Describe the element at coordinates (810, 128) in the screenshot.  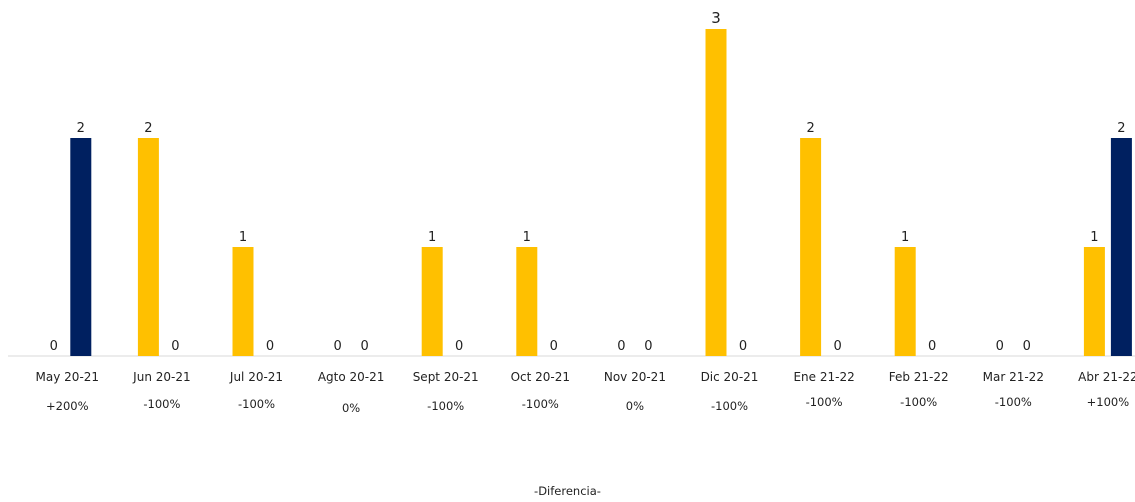
I see `data-label-s1-8: 2` at that location.